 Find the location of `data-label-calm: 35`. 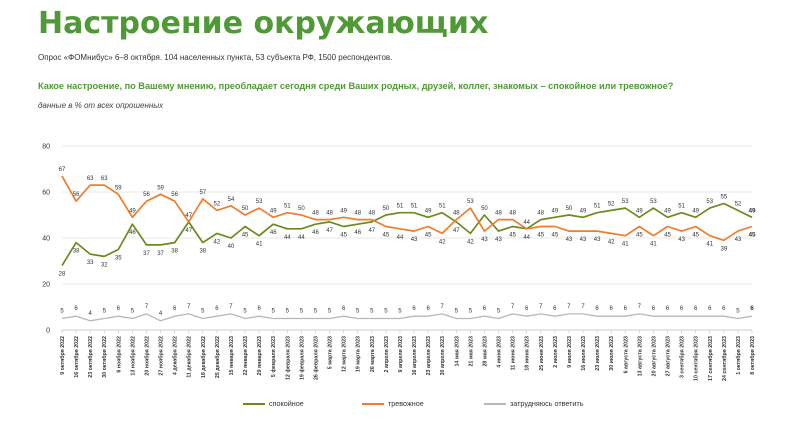

data-label-calm: 35 is located at coordinates (118, 259).